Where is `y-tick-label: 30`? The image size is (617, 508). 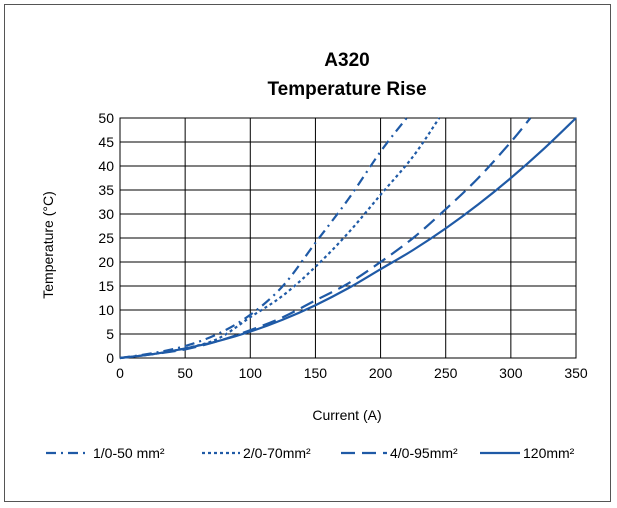 y-tick-label: 30 is located at coordinates (106, 214).